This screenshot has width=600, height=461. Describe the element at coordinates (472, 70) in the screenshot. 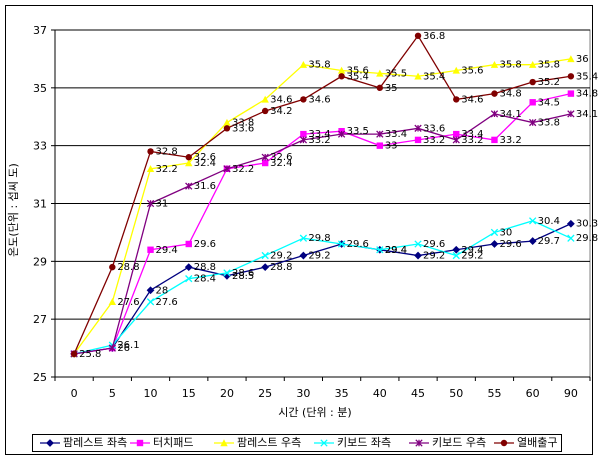

I see `data-label: 35.6` at that location.